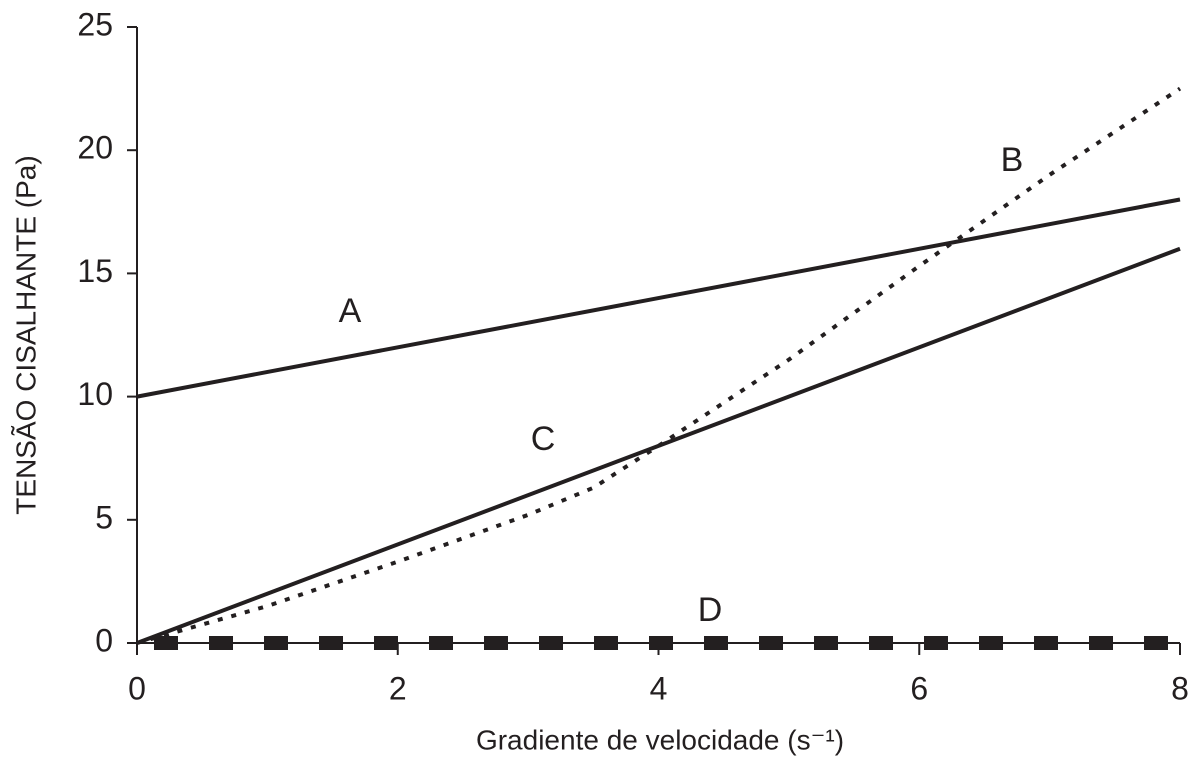  Describe the element at coordinates (95, 148) in the screenshot. I see `y-tick-label: 20` at that location.